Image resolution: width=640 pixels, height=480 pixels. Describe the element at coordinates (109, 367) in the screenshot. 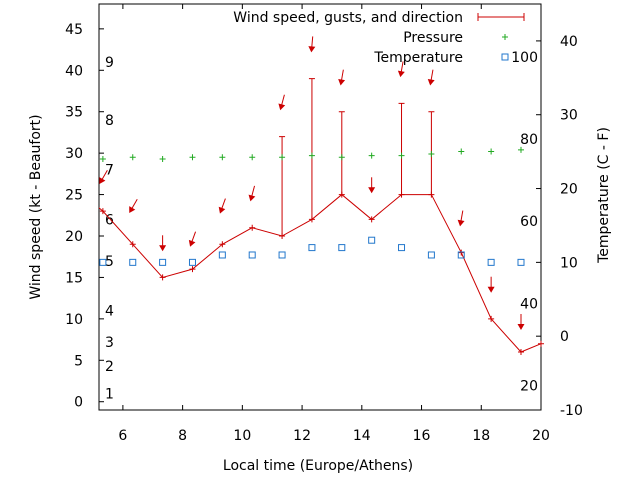

I see `beaufort-label: 2` at that location.